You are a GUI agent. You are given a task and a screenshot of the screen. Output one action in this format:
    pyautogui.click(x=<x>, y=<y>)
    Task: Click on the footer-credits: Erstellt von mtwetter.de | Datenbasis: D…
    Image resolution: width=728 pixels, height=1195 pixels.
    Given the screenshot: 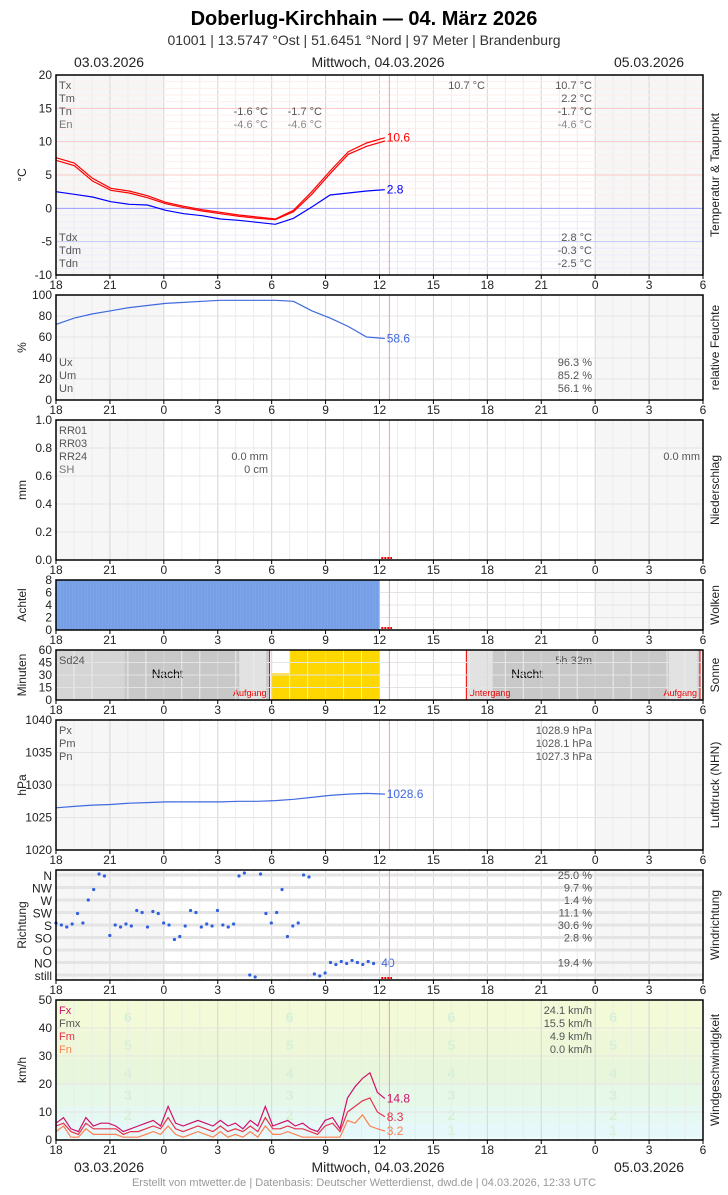 What is the action you would take?
    pyautogui.click(x=364, y=1183)
    